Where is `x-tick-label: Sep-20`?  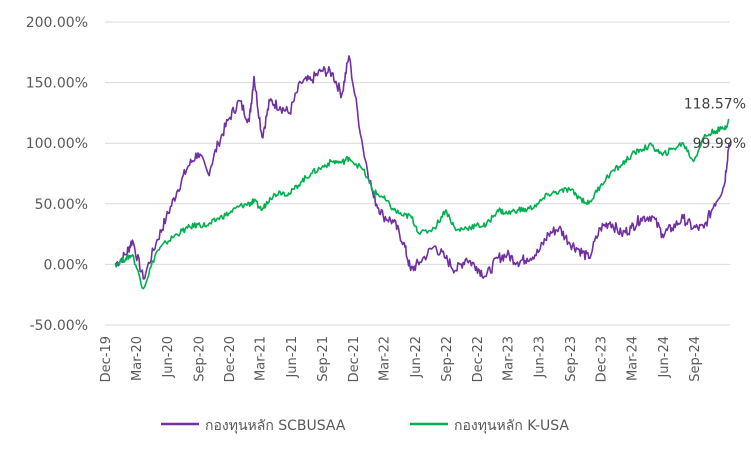
x-tick-label: Sep-20 is located at coordinates (199, 359).